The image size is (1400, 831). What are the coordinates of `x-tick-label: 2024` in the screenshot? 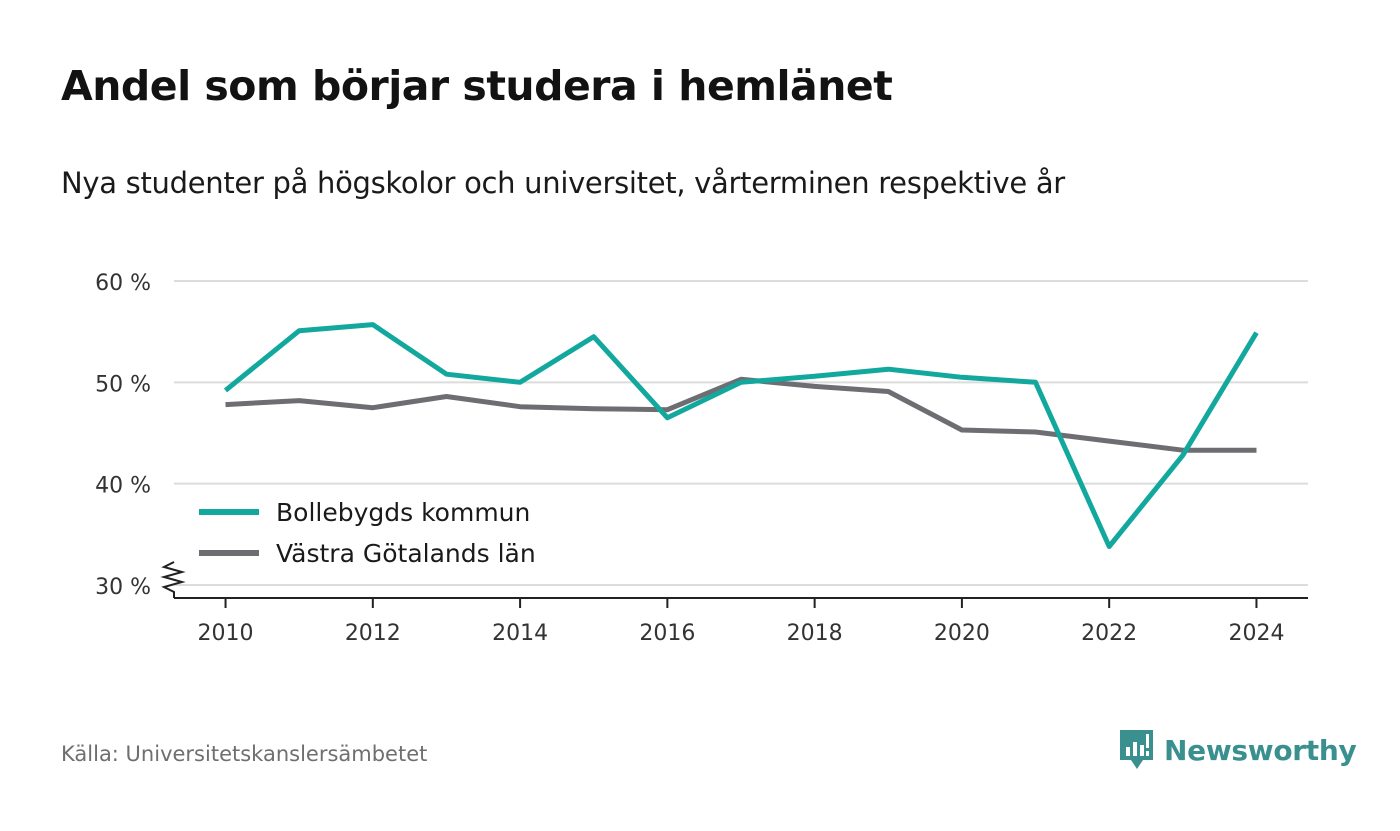 It's located at (1256, 633).